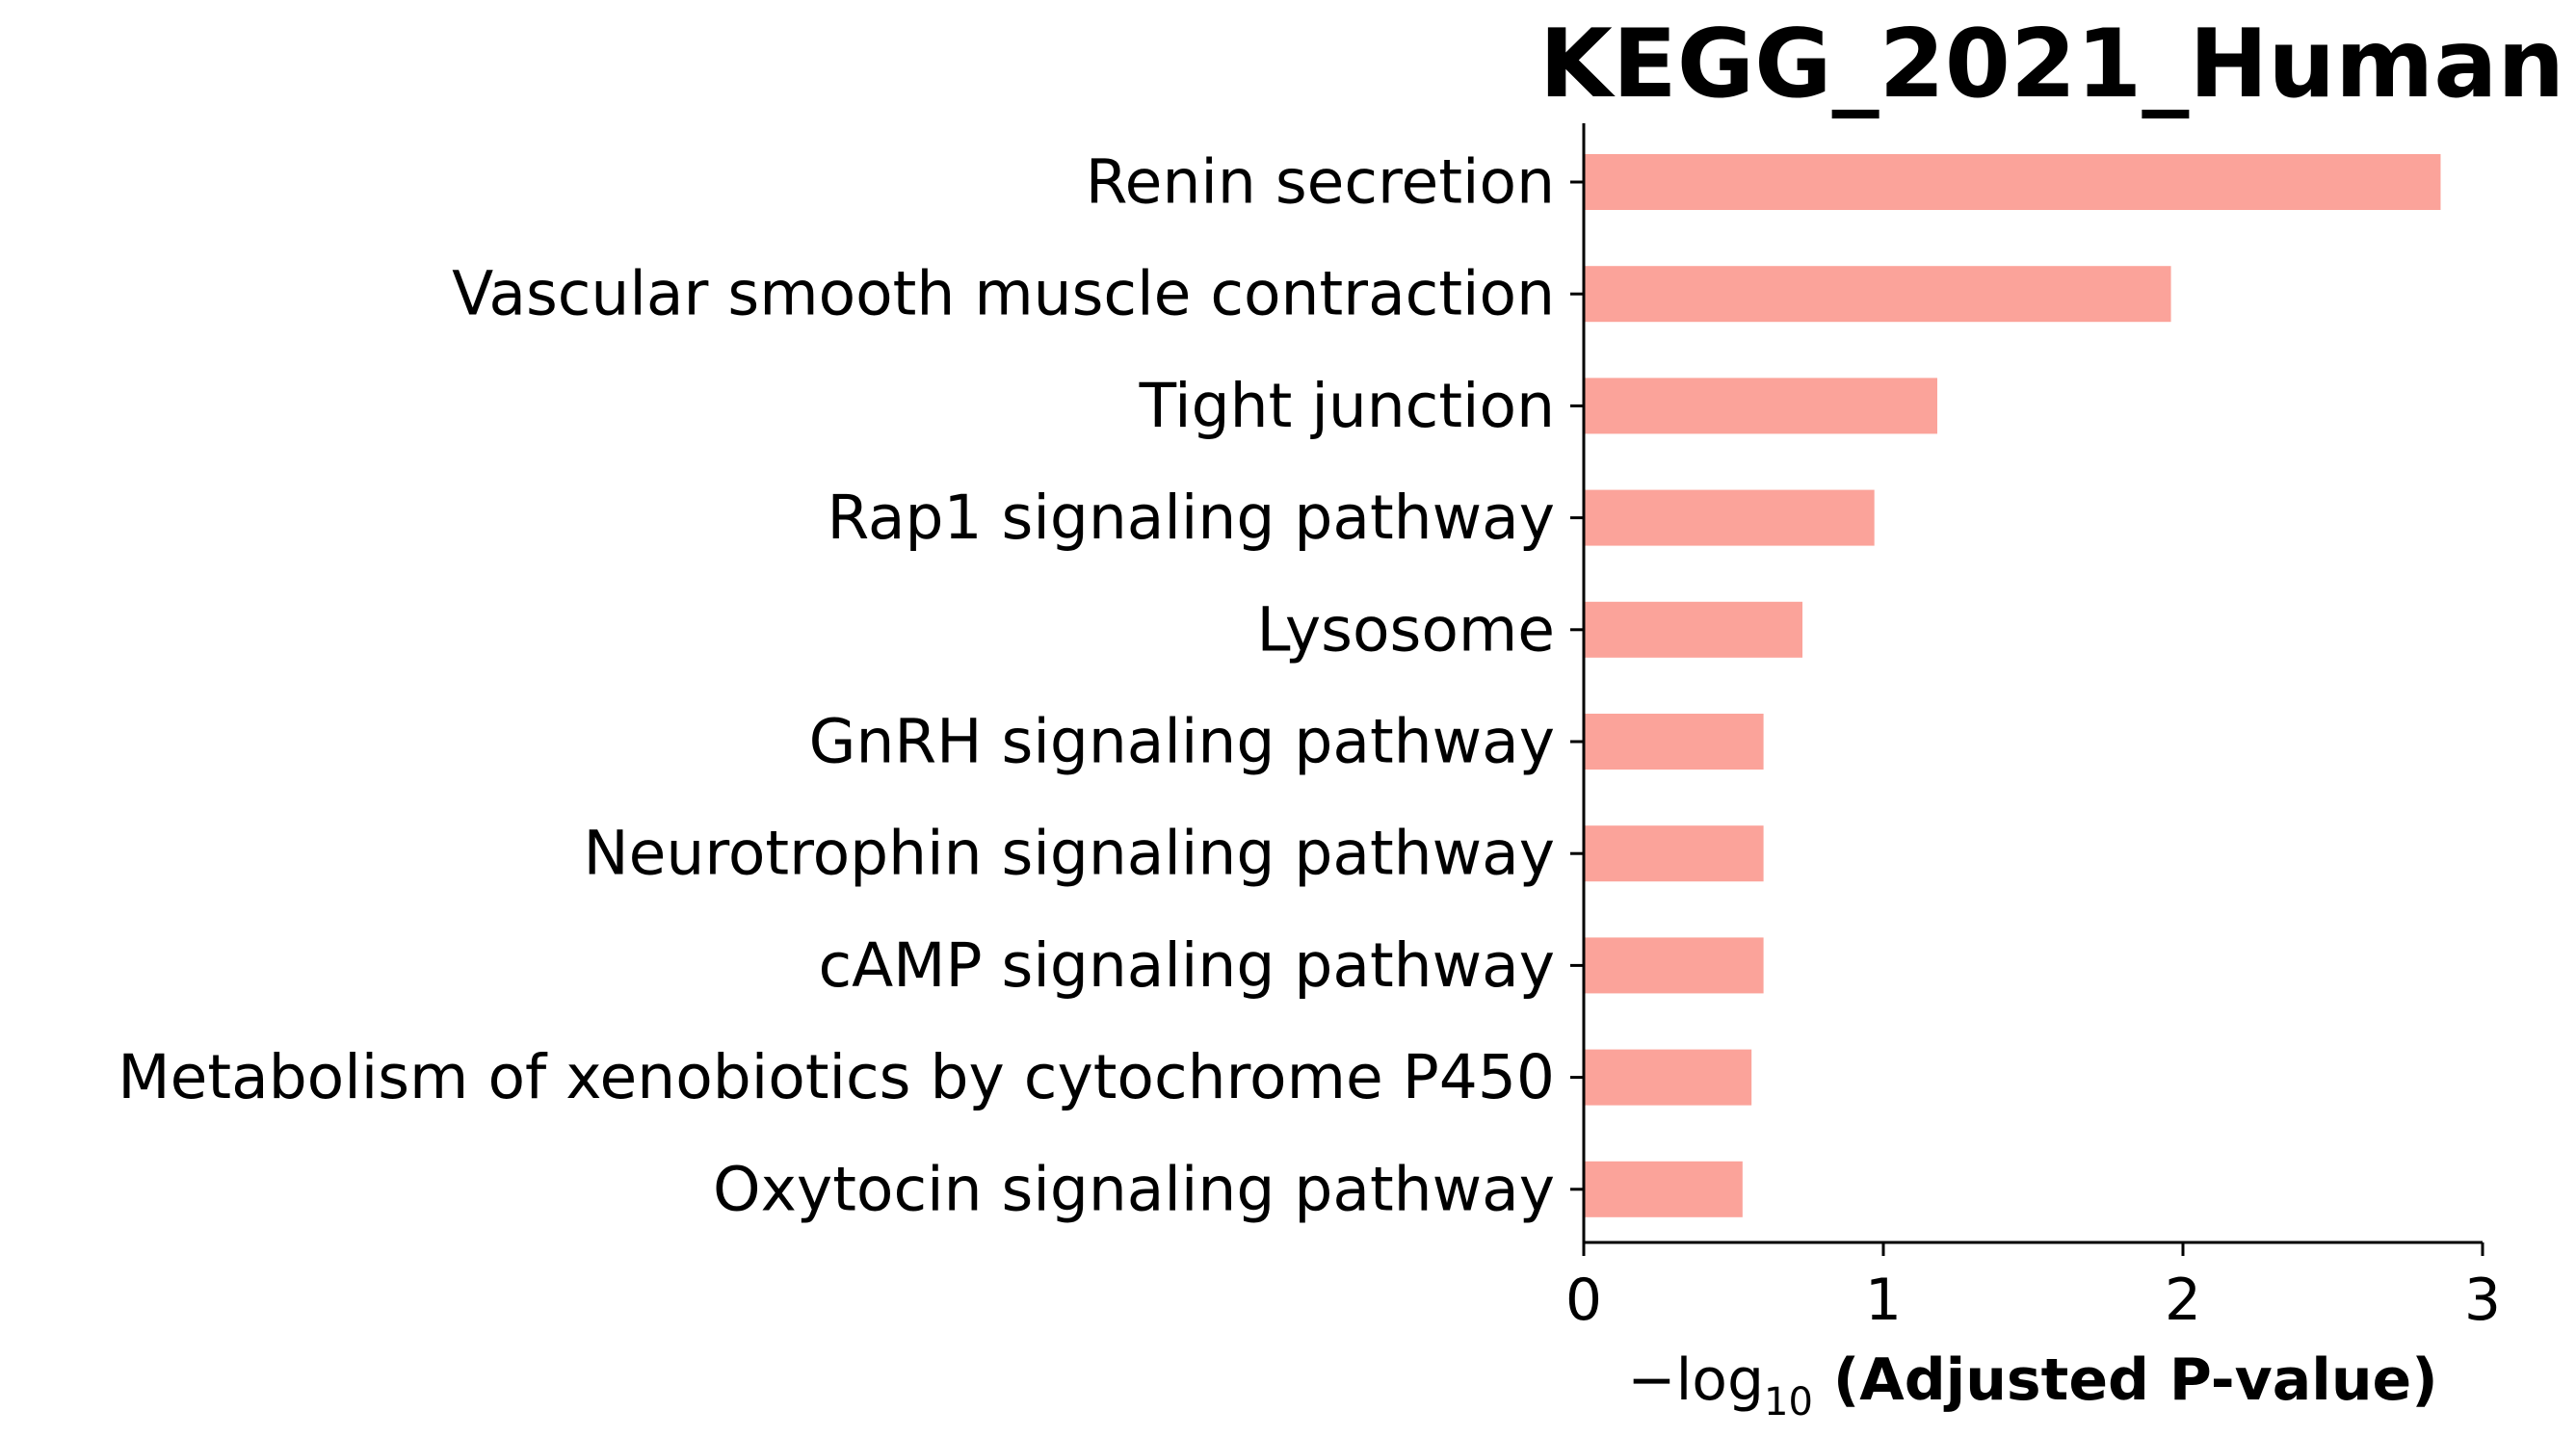  What do you see at coordinates (1347, 406) in the screenshot?
I see `category-label-2: Tight junction` at bounding box center [1347, 406].